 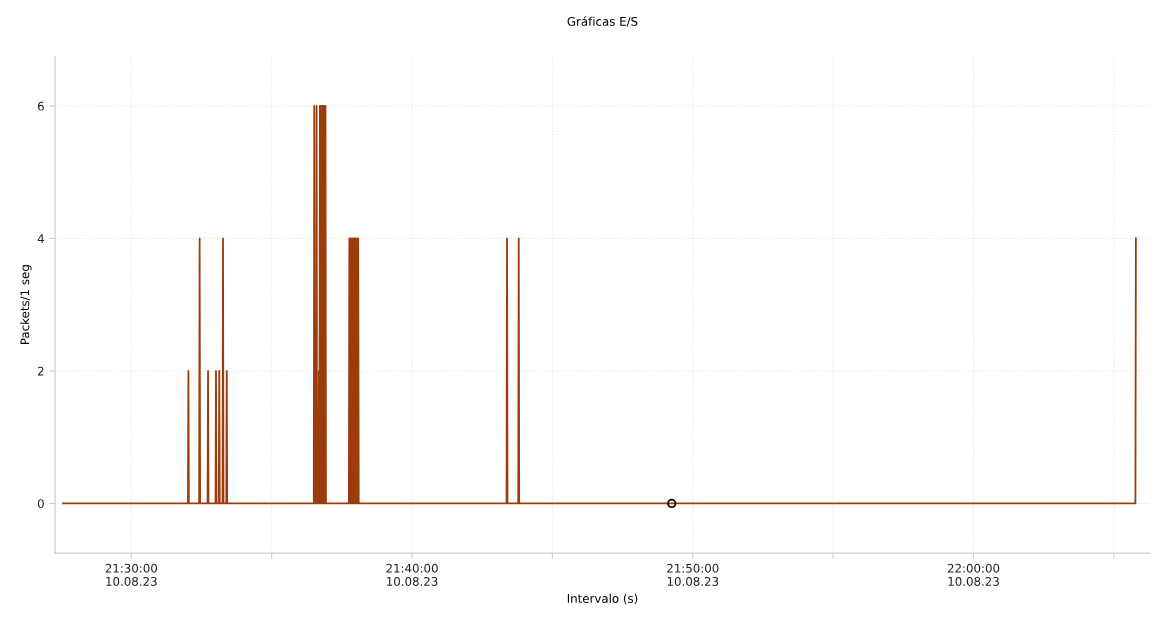 What do you see at coordinates (131, 574) in the screenshot?
I see `x-tick-label: 21:30:00 10.08.23` at bounding box center [131, 574].